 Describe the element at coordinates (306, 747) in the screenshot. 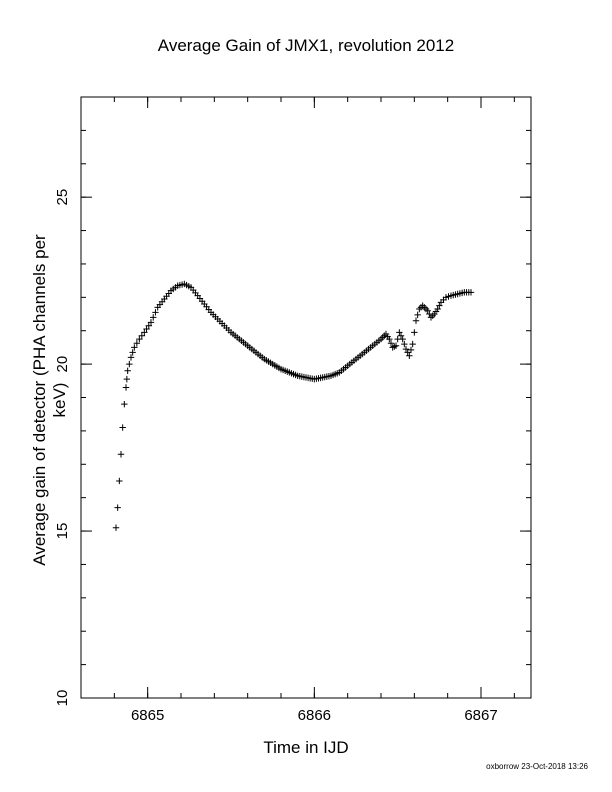

I see `x-axis-label: Time in IJD` at that location.